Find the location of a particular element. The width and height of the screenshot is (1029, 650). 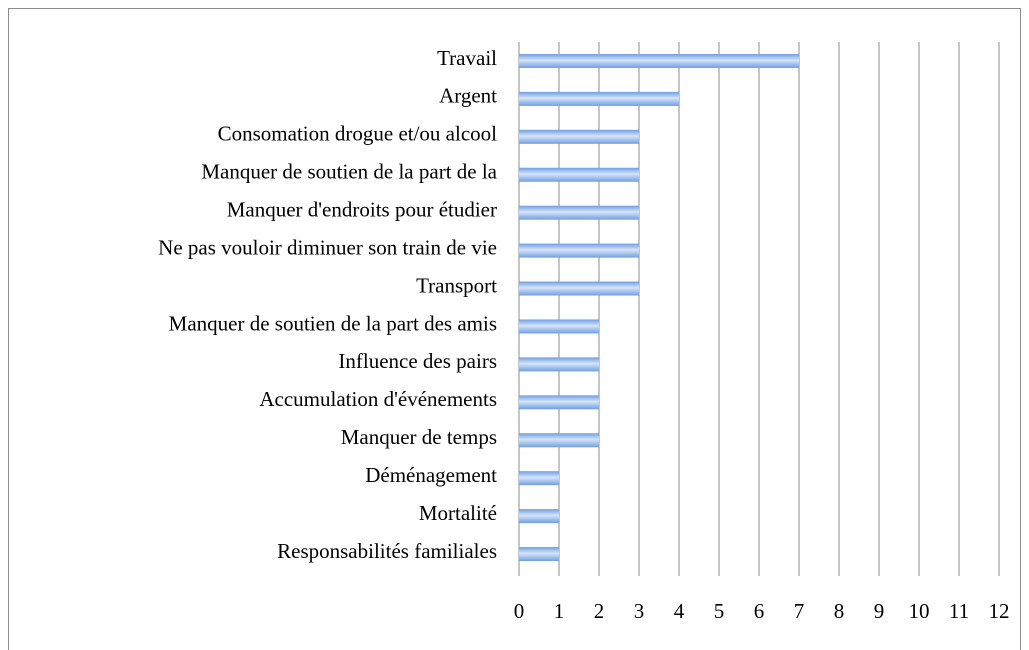

x-tick-label: 6 is located at coordinates (759, 611).